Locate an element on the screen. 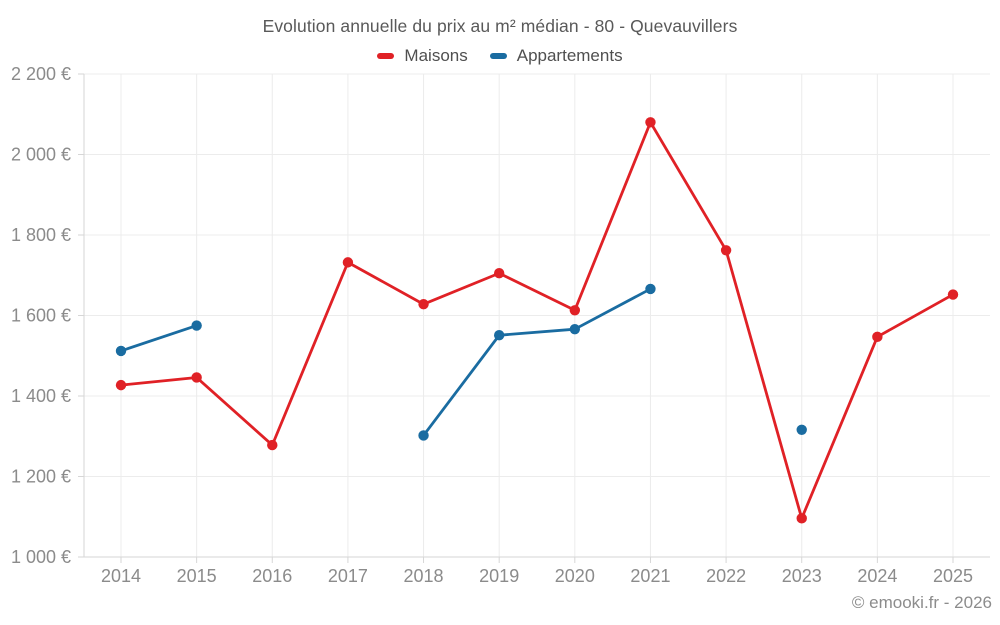 The width and height of the screenshot is (1000, 625). x-axis-label: 2015 is located at coordinates (197, 576).